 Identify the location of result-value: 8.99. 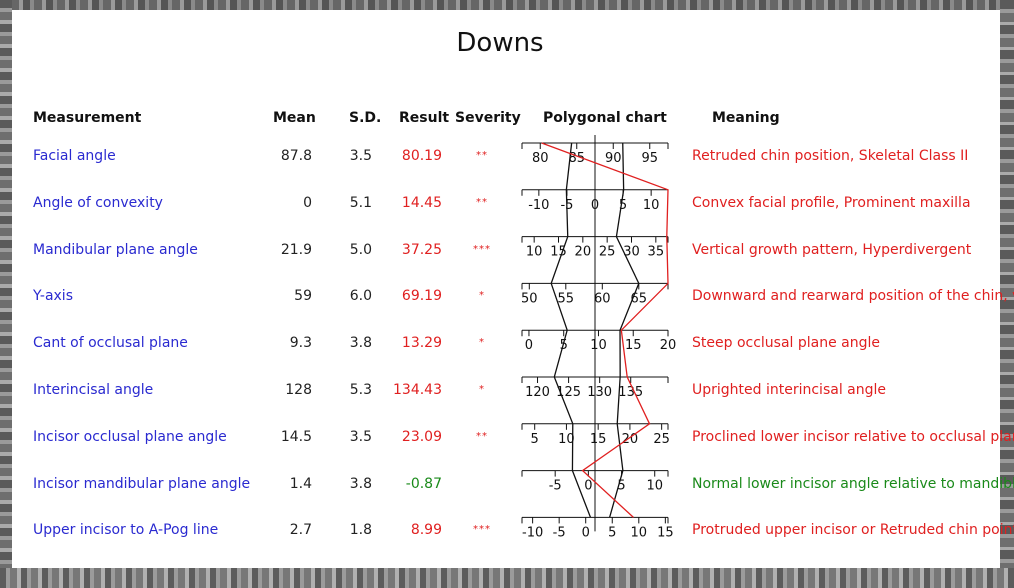
(426, 530).